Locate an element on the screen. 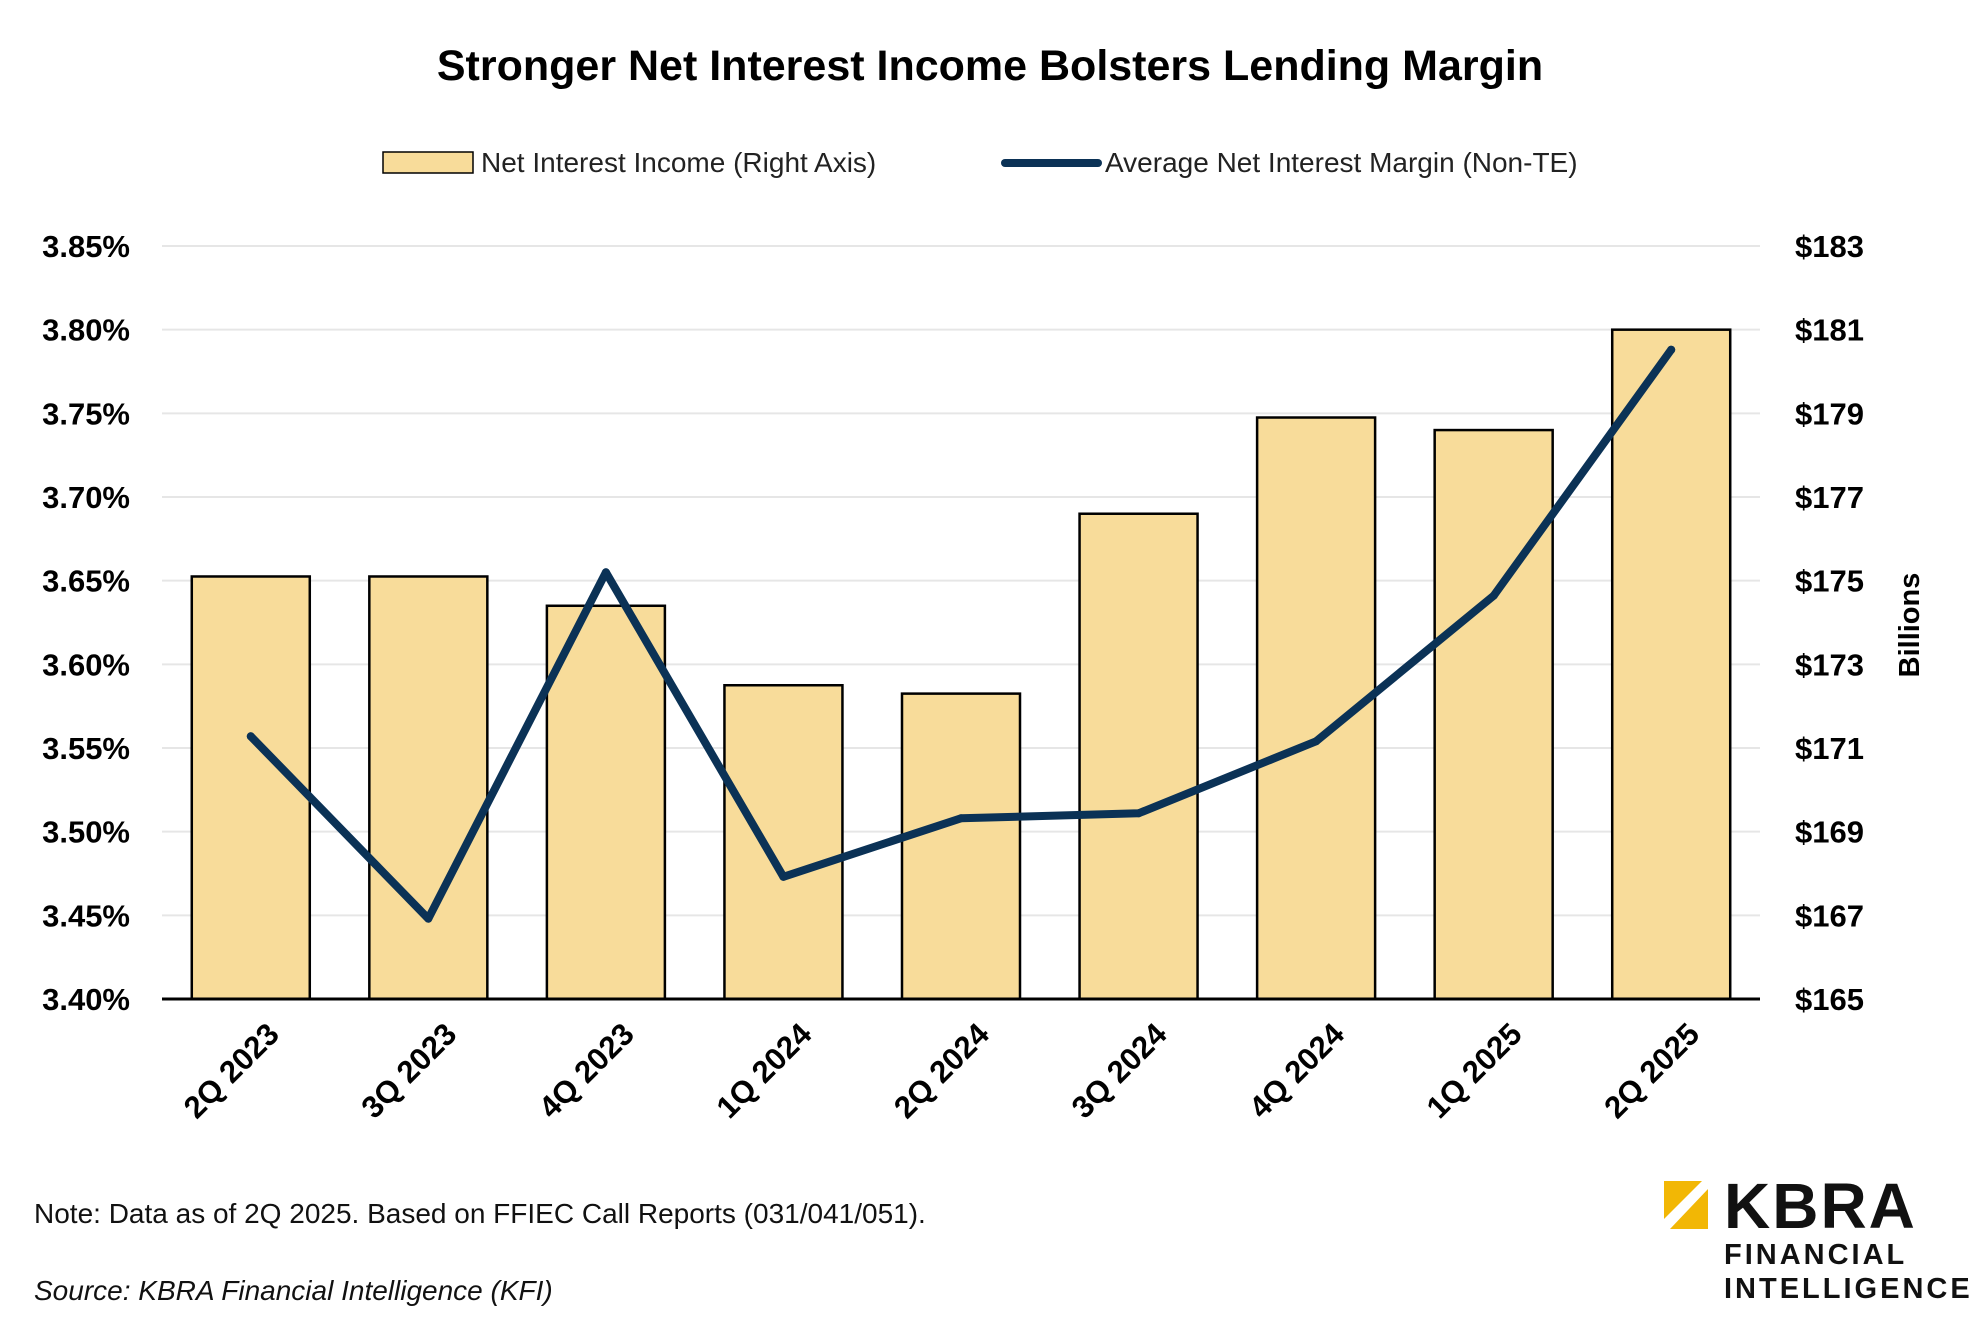  x-axis-tick-label: 3Q 2023 is located at coordinates (408, 1070).